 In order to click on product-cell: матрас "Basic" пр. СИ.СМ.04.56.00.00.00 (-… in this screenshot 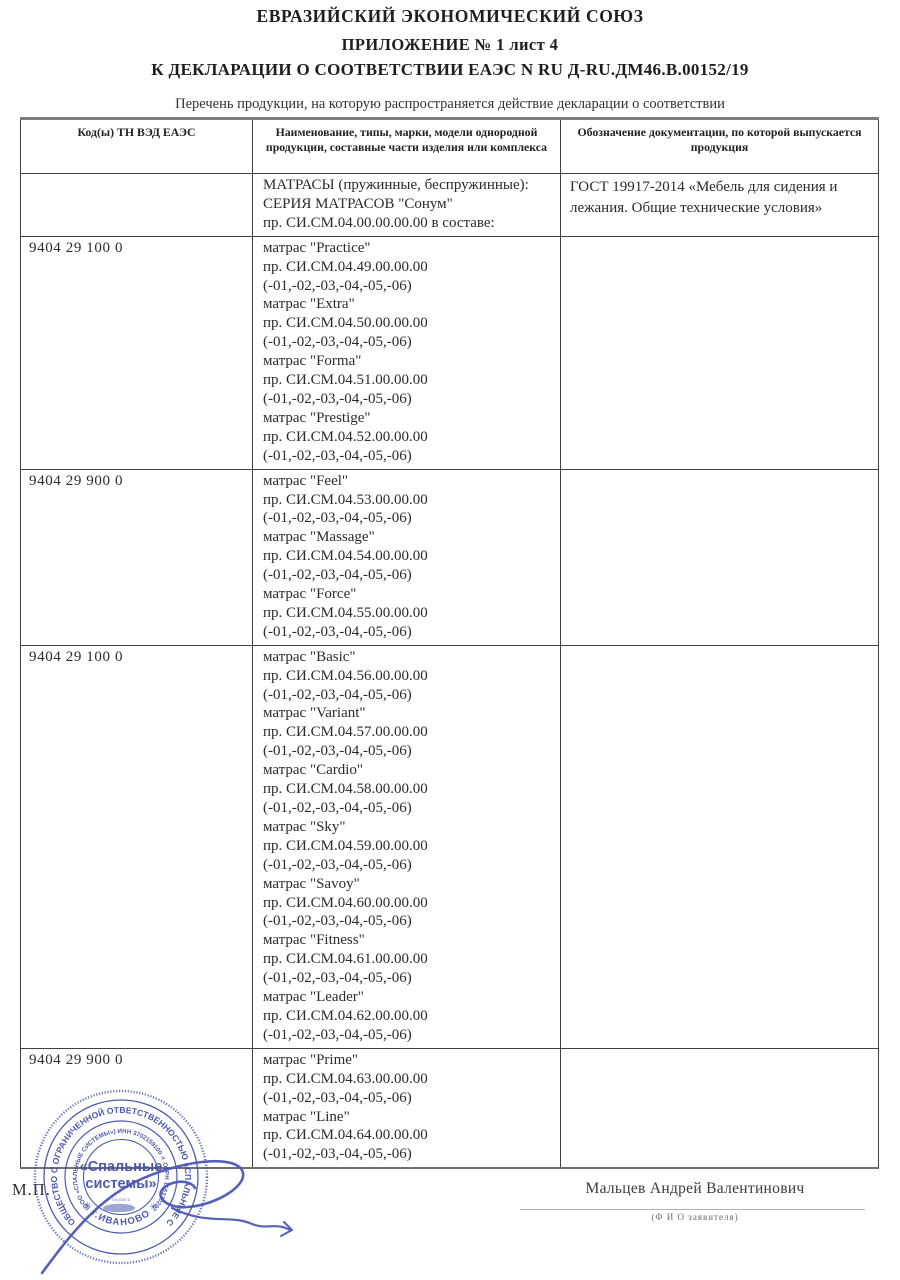, I will do `click(406, 846)`.